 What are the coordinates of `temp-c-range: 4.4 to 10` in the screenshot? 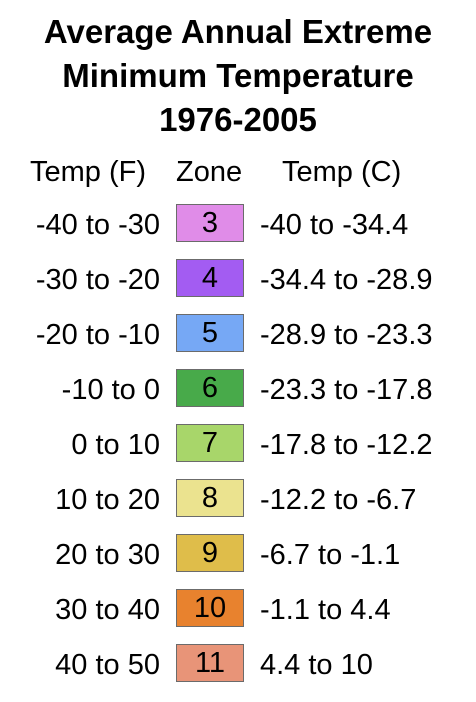 It's located at (316, 665).